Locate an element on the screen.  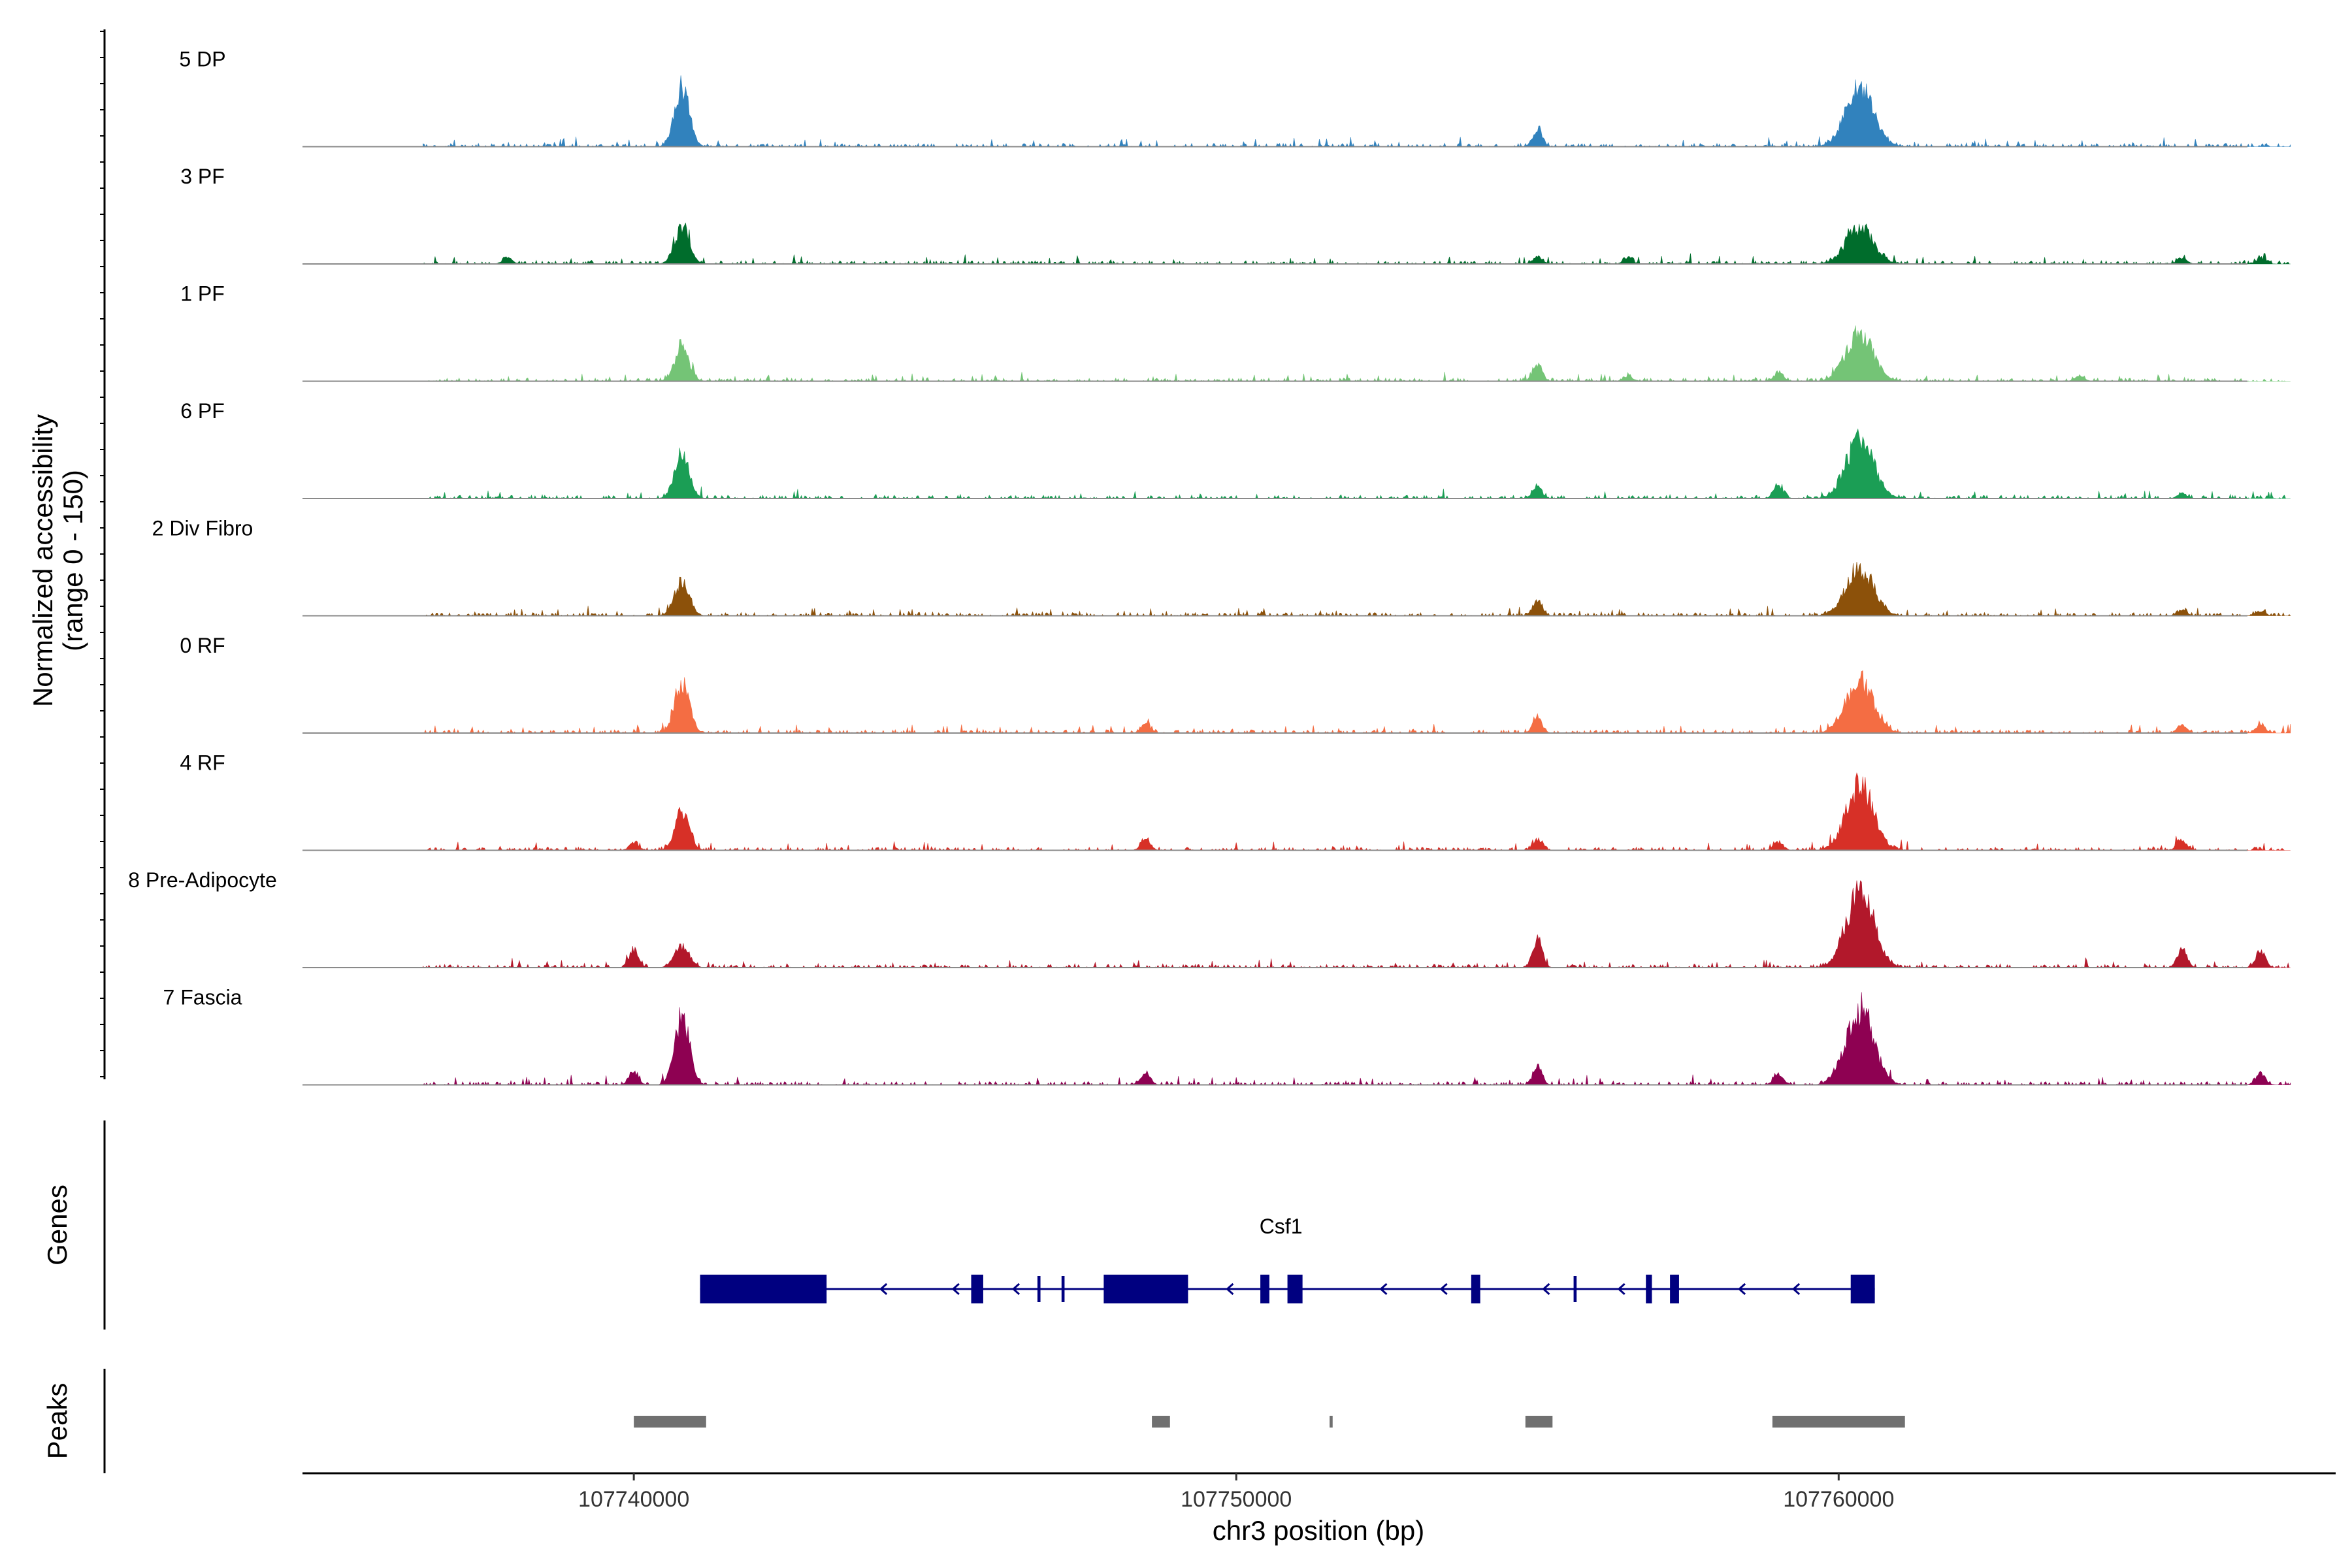
track-label: 8 Pre-Adipocyte is located at coordinates (202, 880).